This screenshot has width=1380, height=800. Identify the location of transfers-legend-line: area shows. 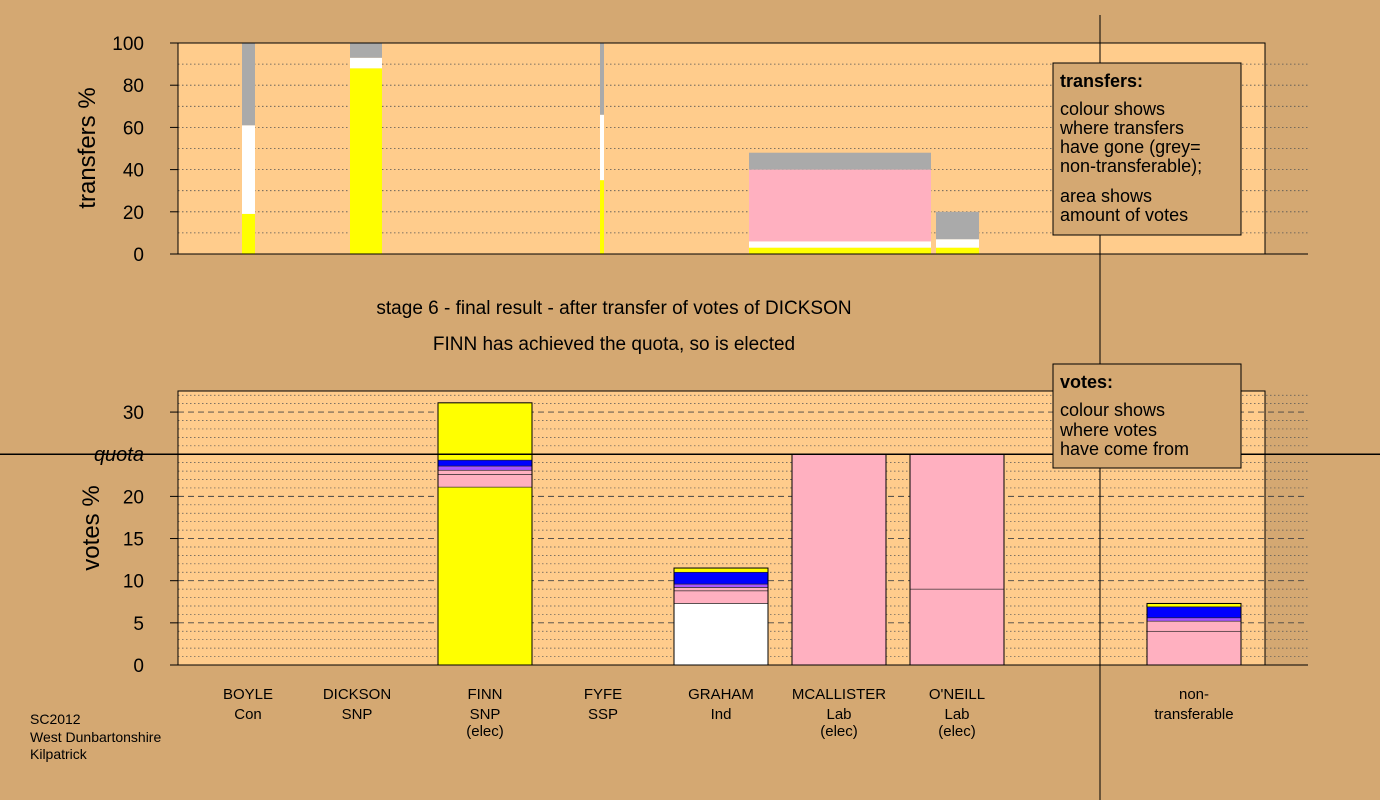
(1106, 196).